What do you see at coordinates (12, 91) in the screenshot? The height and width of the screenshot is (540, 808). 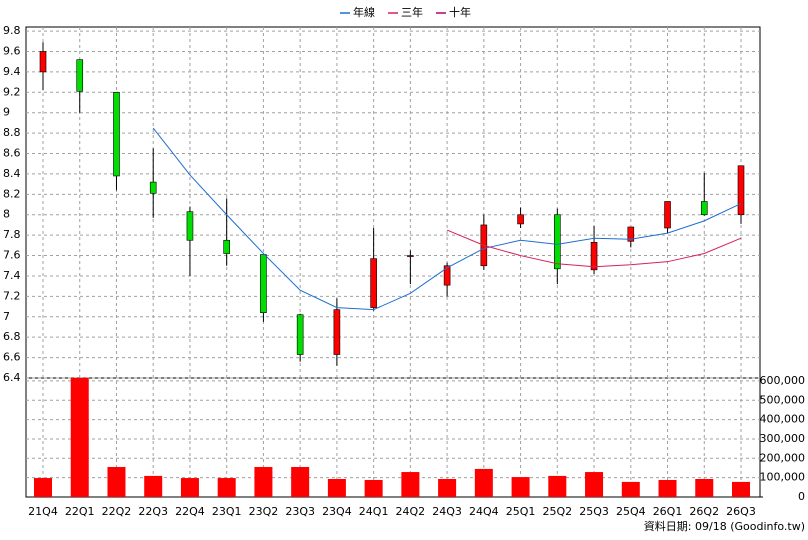 I see `y-tick-label: 9.2` at bounding box center [12, 91].